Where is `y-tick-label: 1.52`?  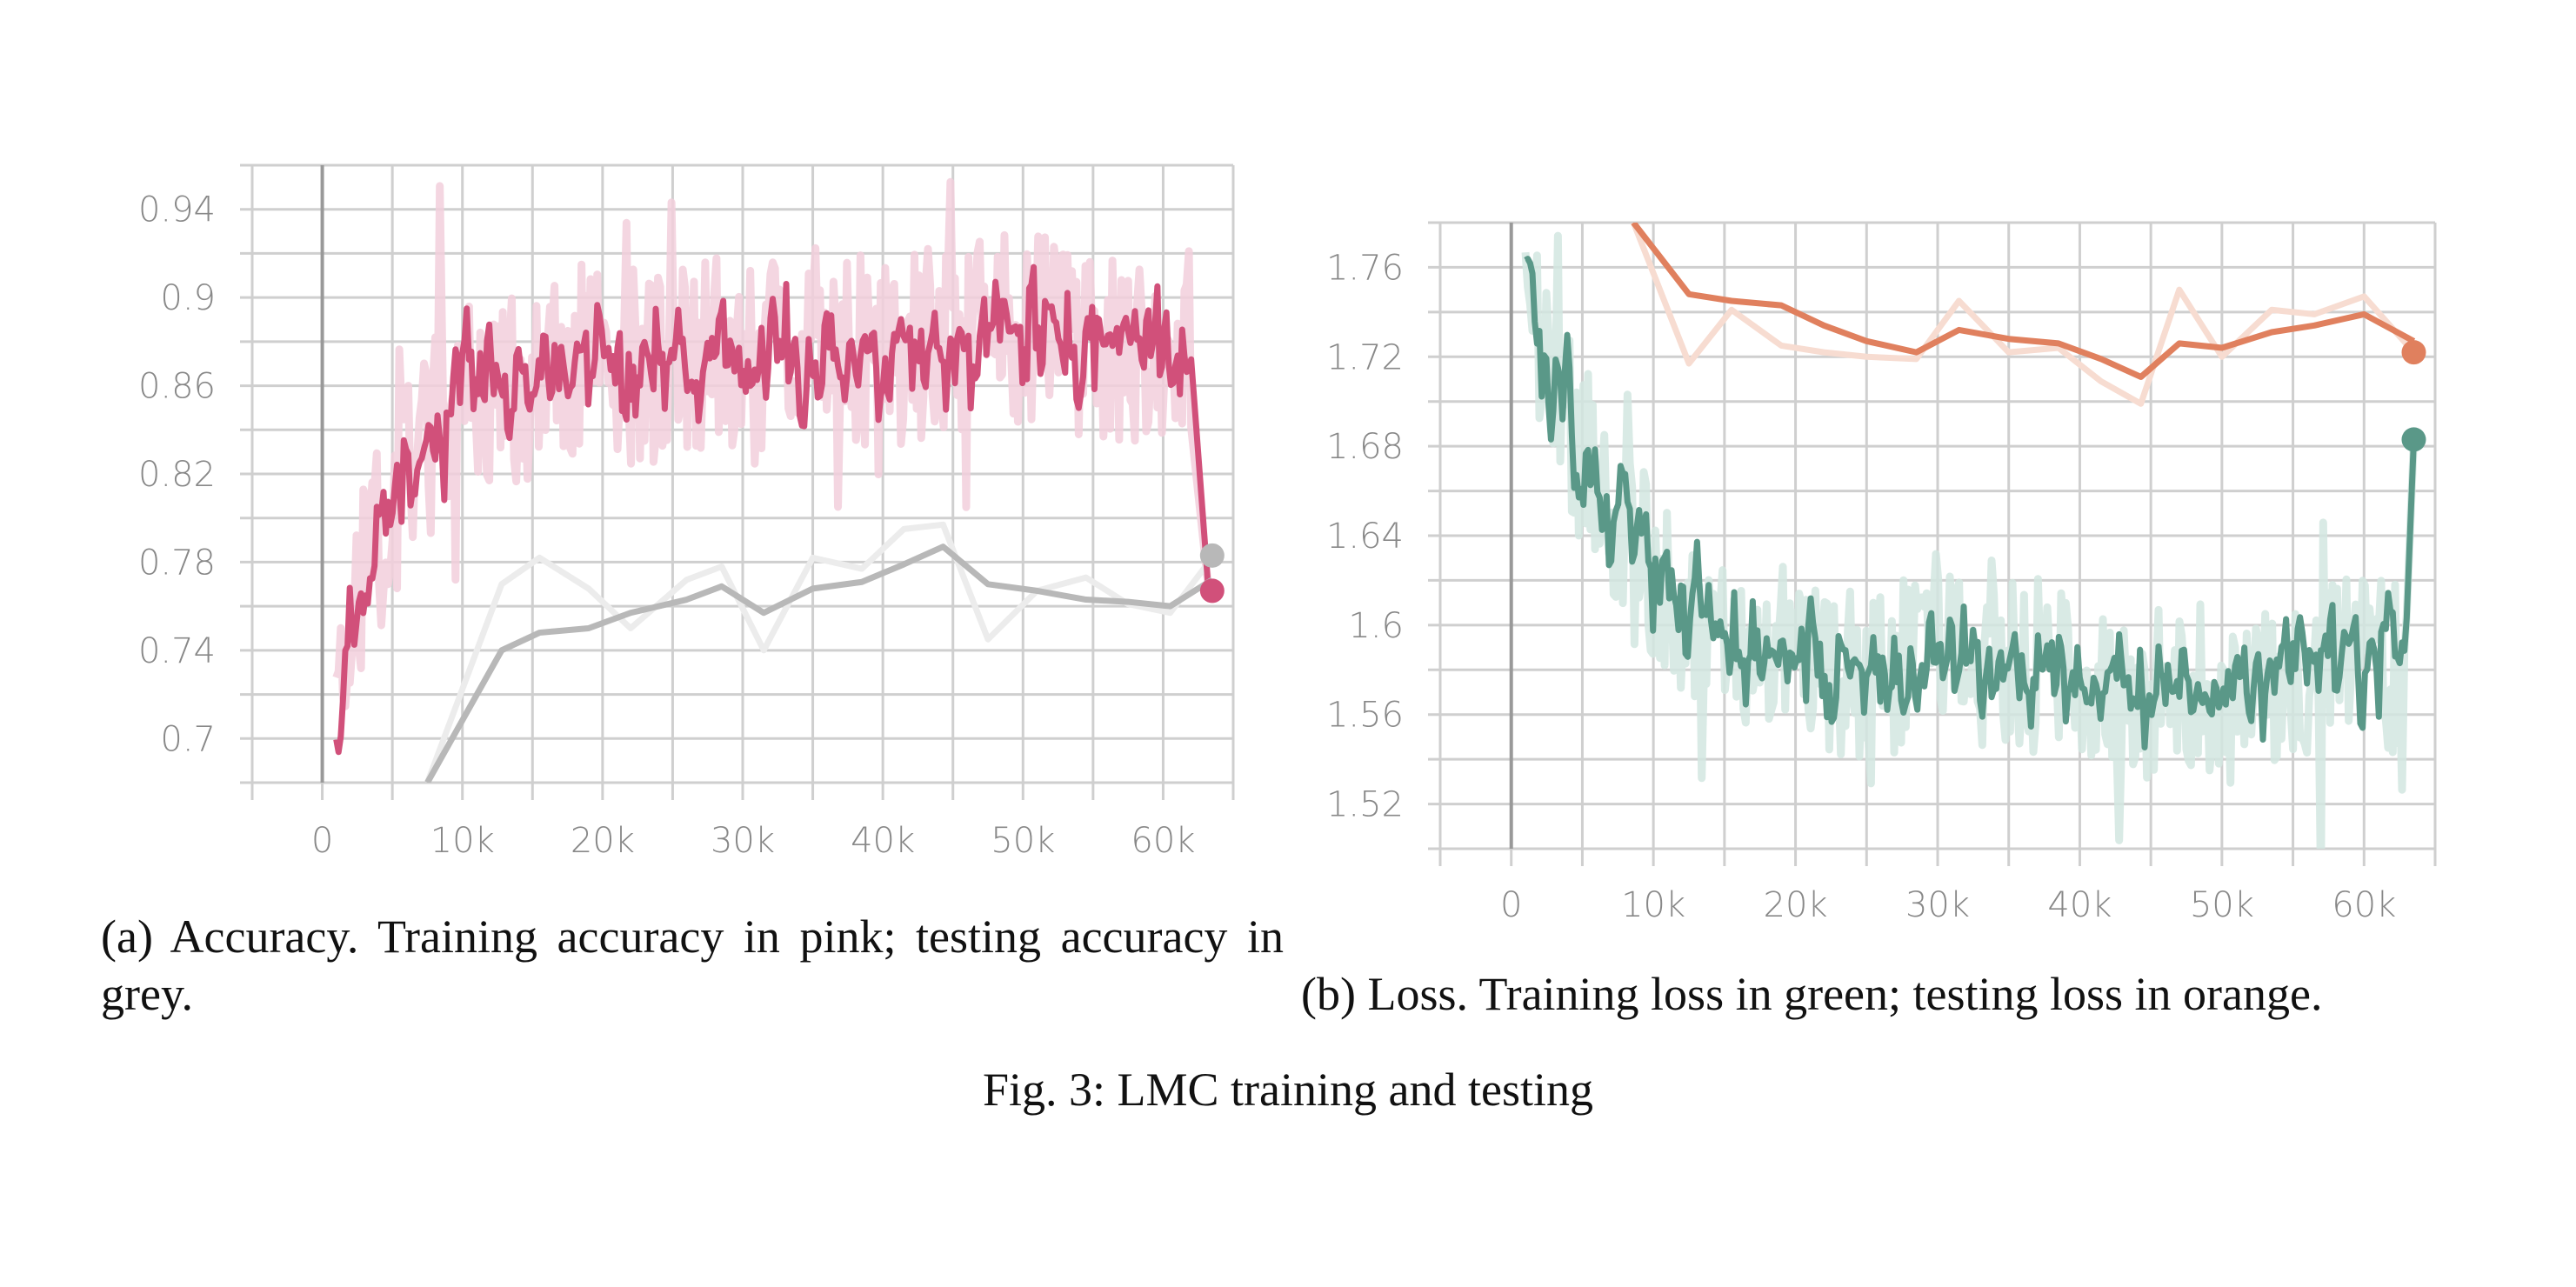 y-tick-label: 1.52 is located at coordinates (1365, 805).